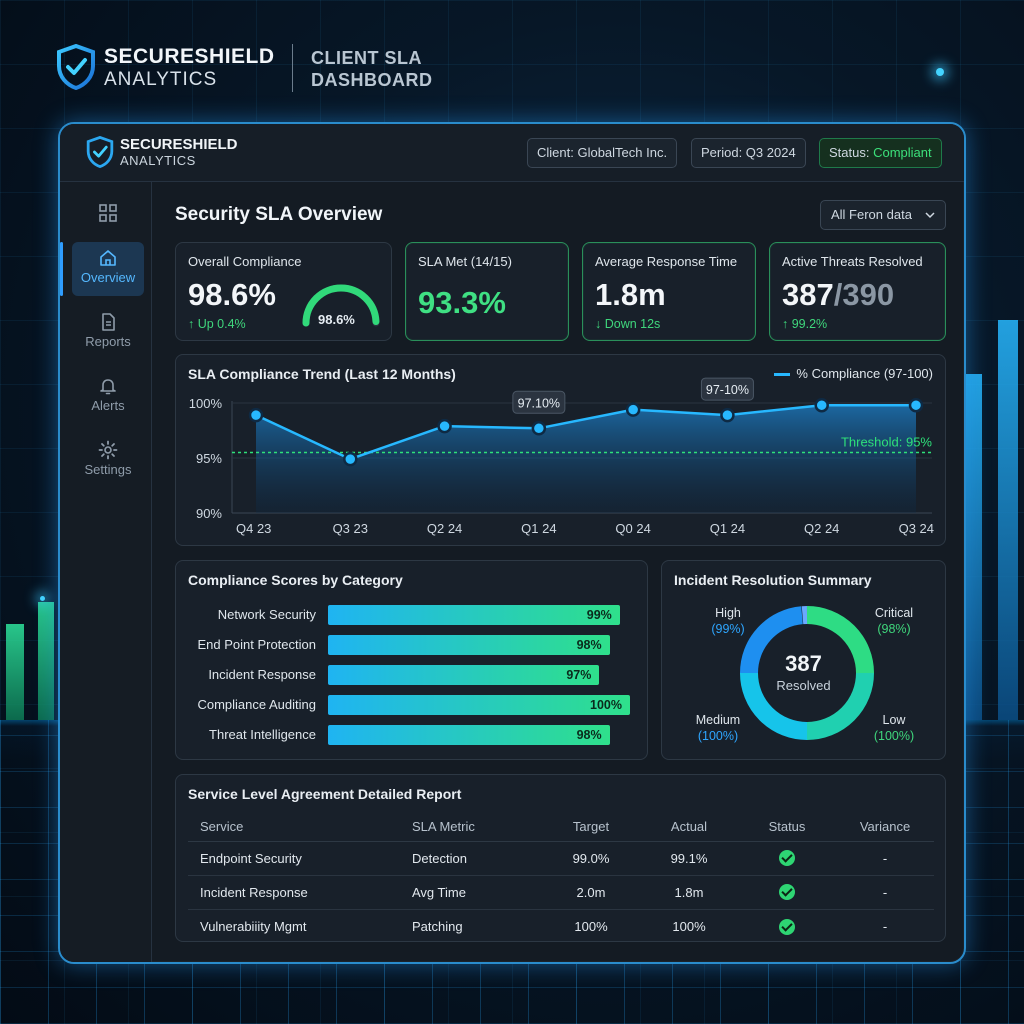 Image resolution: width=1024 pixels, height=1024 pixels. What do you see at coordinates (165, 67) in the screenshot?
I see `brand-logo: SECURESHIELD ANALYTICS` at bounding box center [165, 67].